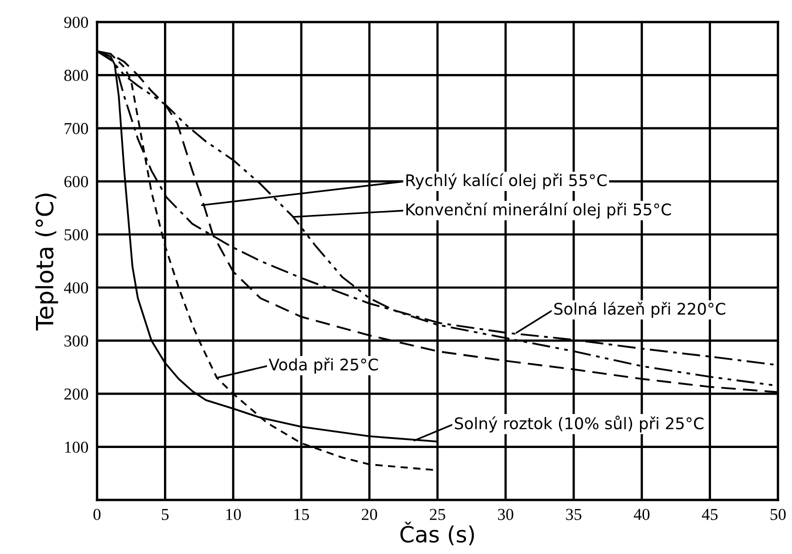  What do you see at coordinates (710, 514) in the screenshot?
I see `x-tick-label: 45` at bounding box center [710, 514].